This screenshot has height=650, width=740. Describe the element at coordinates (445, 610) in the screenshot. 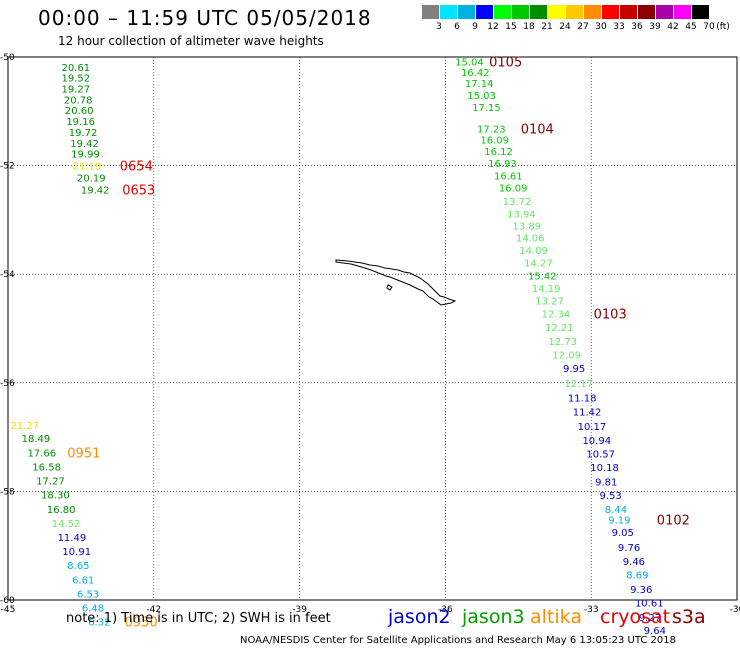

I see `longitude-label: -36` at that location.